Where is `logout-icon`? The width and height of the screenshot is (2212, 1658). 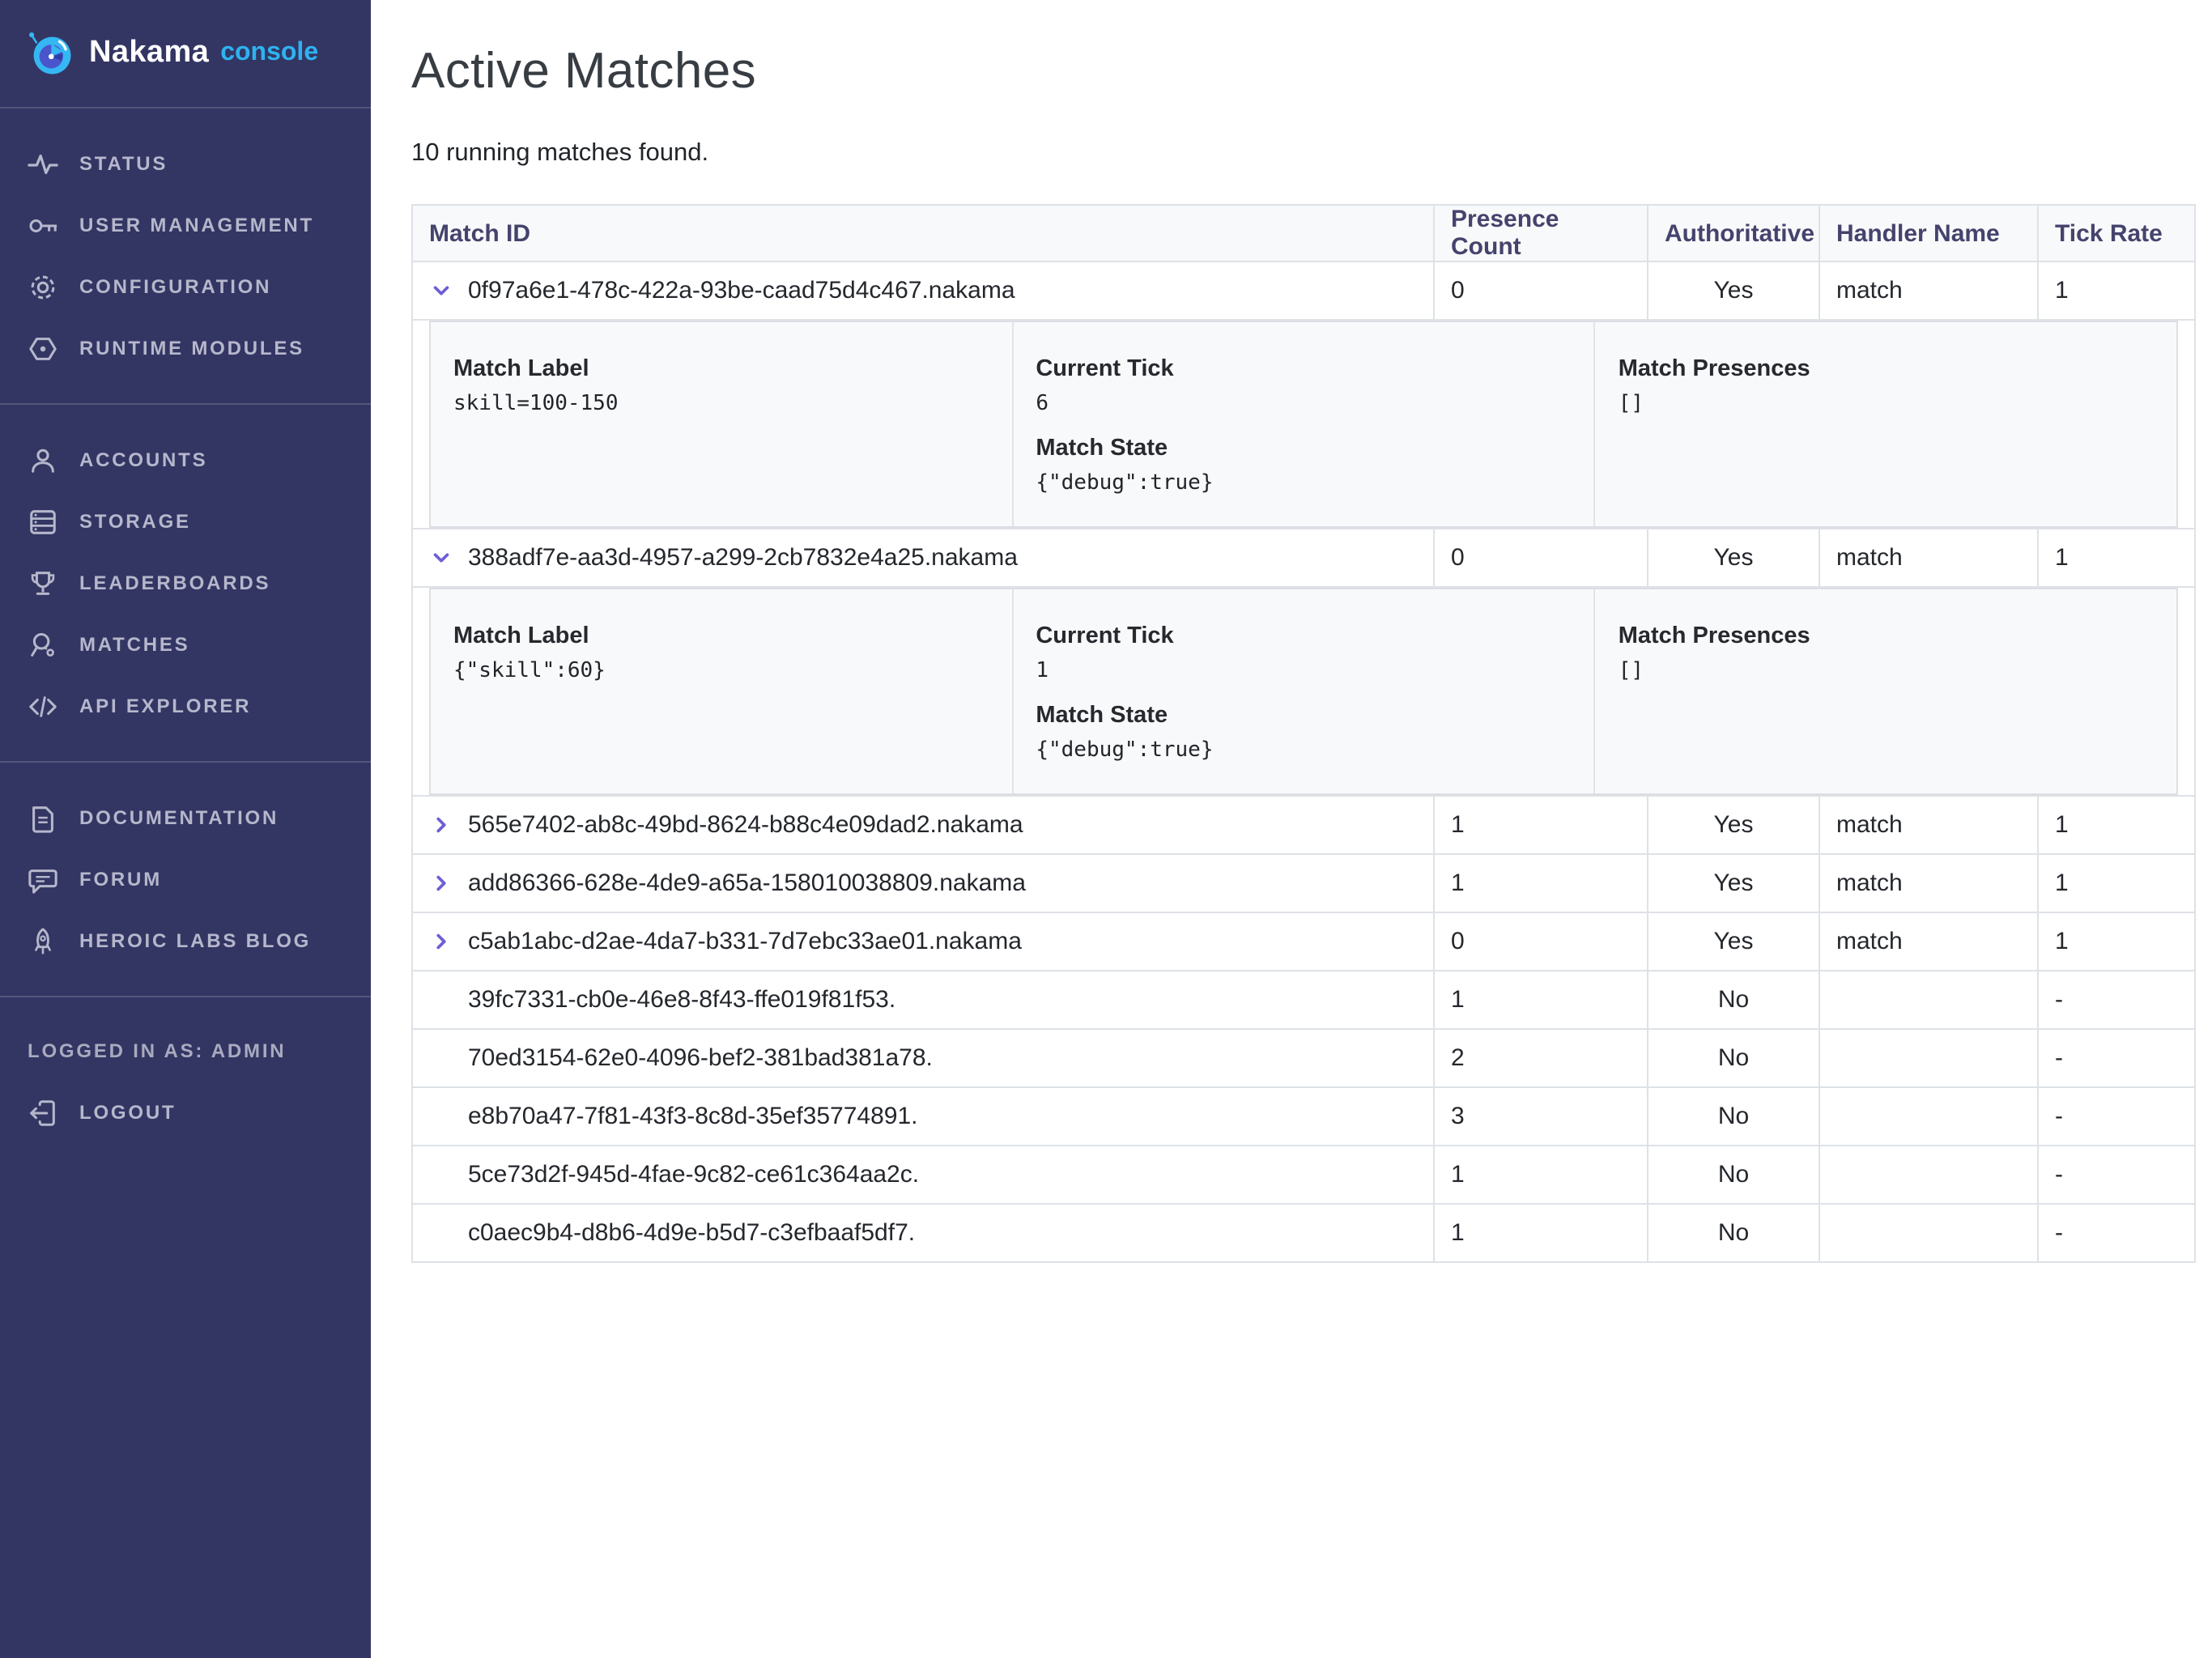 logout-icon is located at coordinates (42, 1112).